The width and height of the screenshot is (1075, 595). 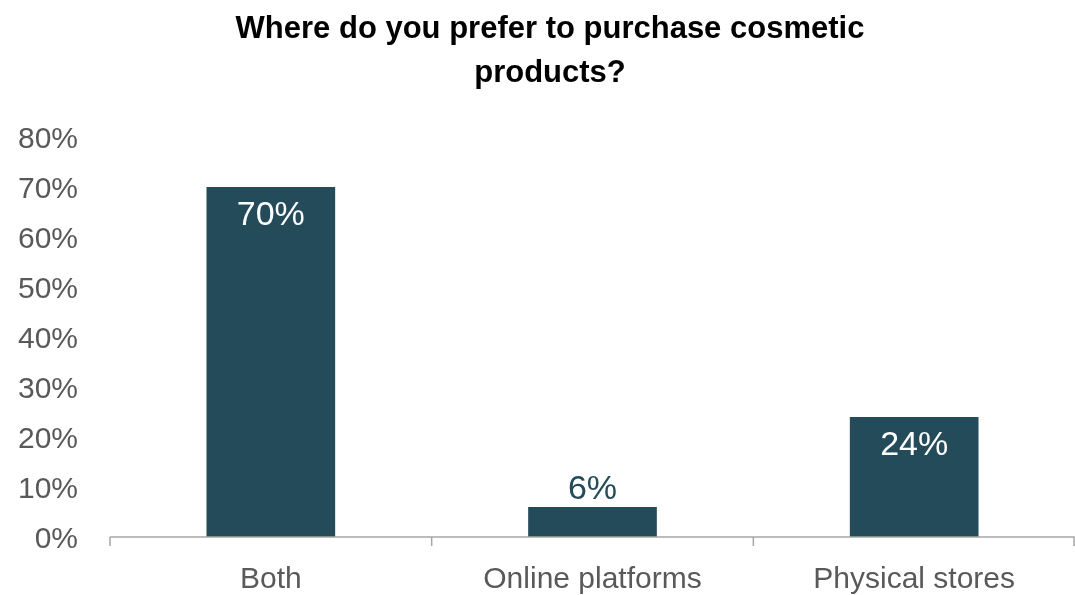 I want to click on chart-title: Where do you prefer to purchase cosmetic products?, so click(x=550, y=49).